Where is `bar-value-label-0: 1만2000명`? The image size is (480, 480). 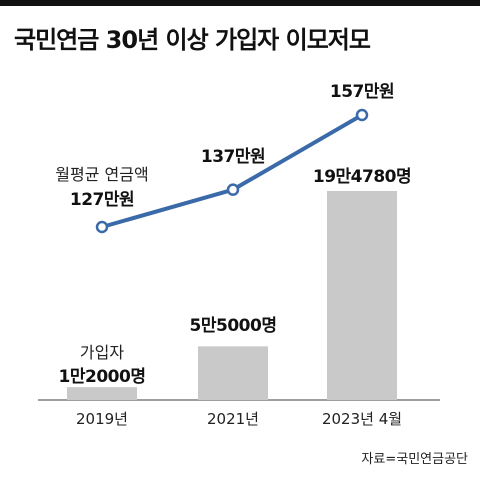 bar-value-label-0: 1만2000명 is located at coordinates (102, 377).